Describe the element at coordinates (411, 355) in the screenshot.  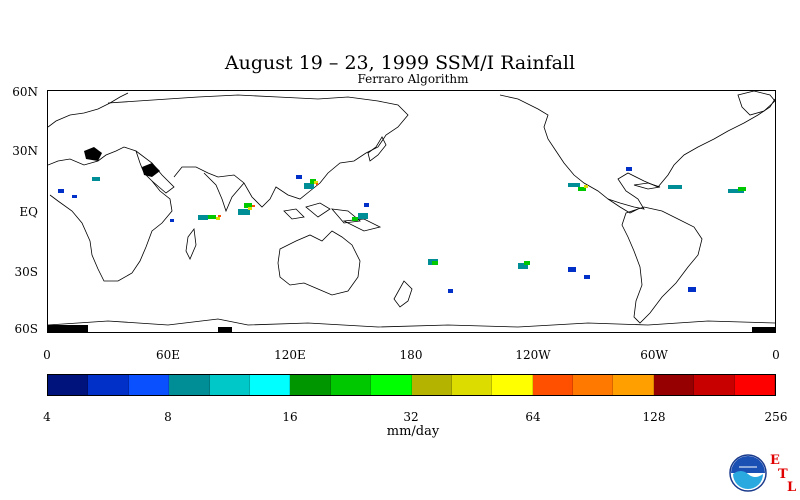
I see `lon-label-180: 180` at that location.